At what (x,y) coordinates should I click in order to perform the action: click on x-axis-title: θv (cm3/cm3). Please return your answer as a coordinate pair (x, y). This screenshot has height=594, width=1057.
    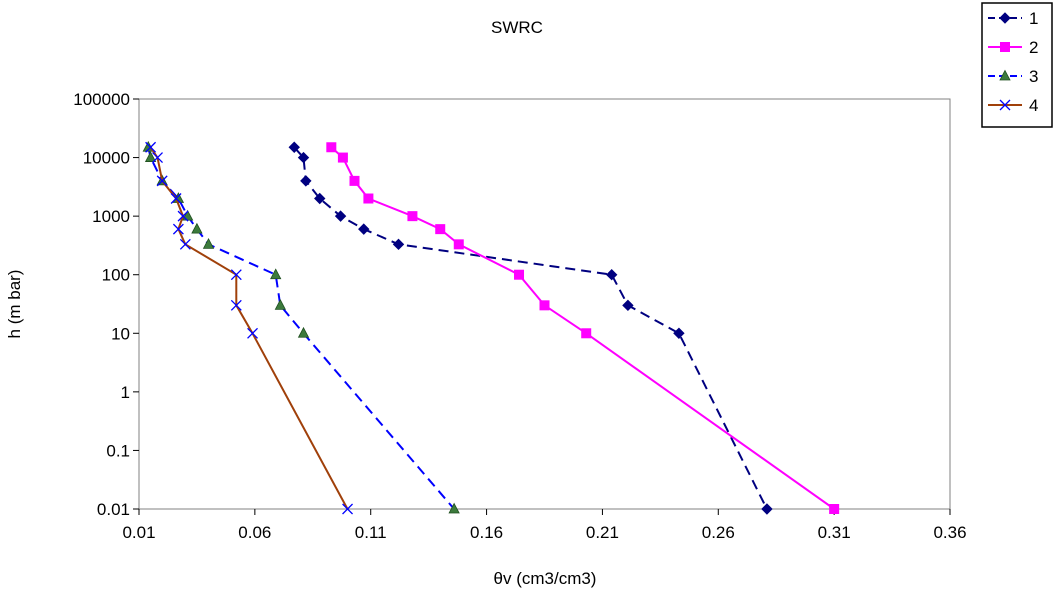
    Looking at the image, I should click on (545, 578).